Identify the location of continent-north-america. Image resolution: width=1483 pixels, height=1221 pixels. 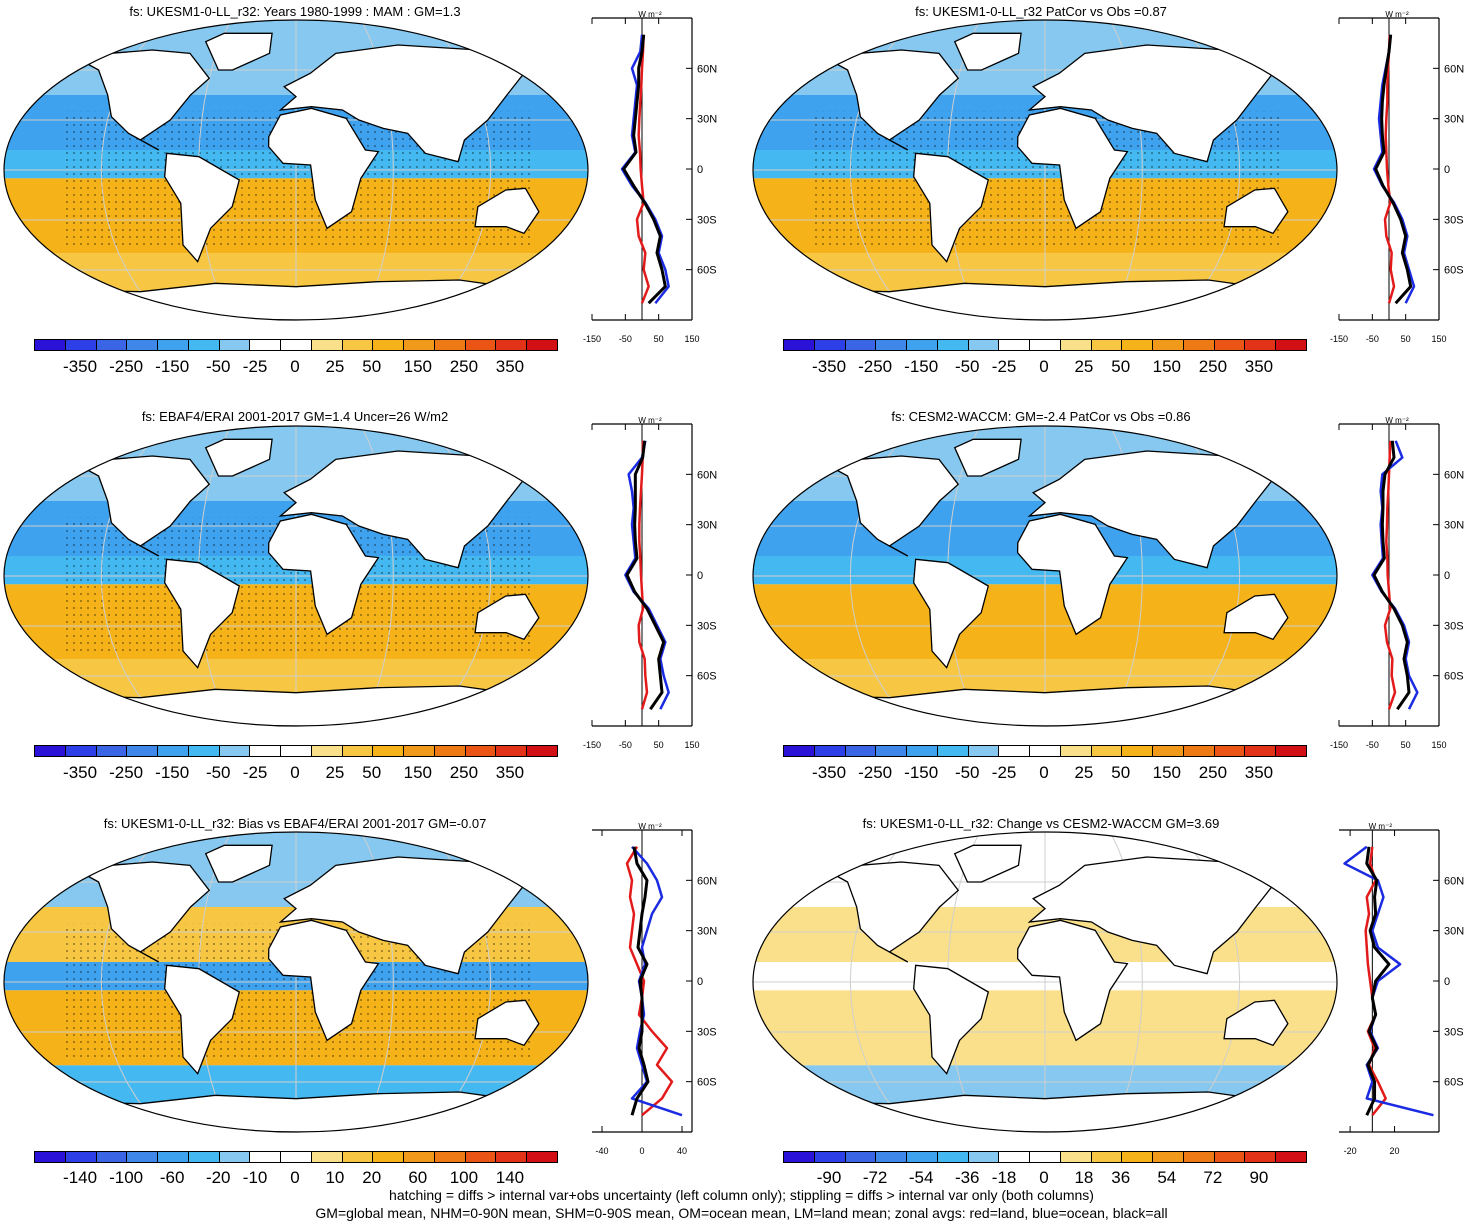
(890, 506).